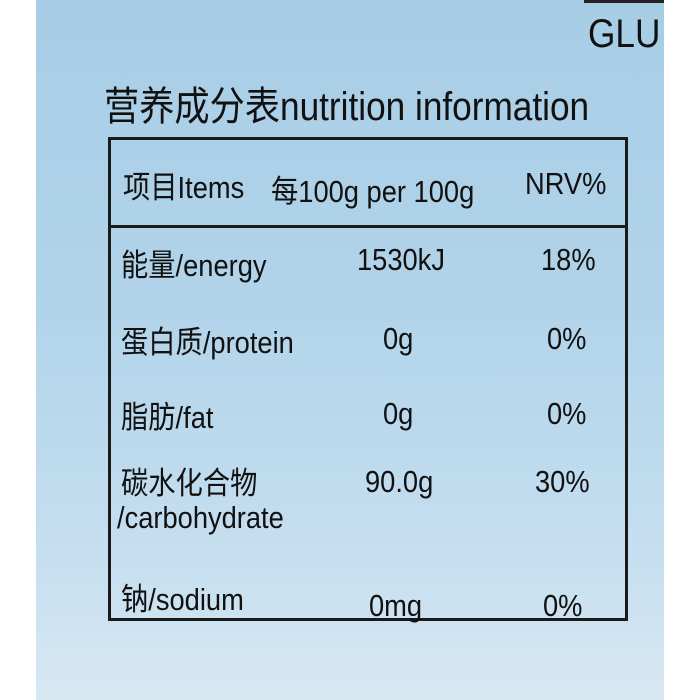 The image size is (700, 700). I want to click on brand-fragment: GLU, so click(624, 34).